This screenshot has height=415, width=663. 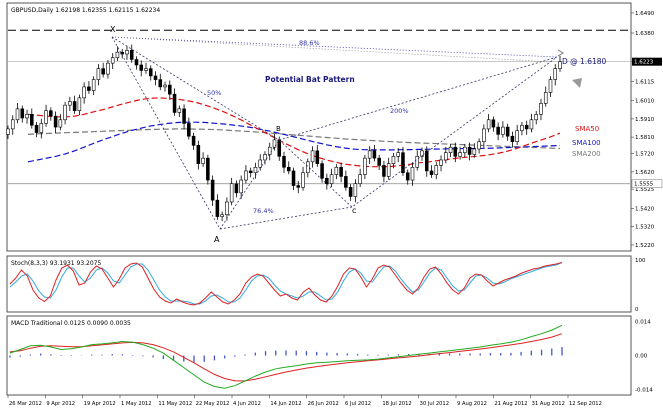 What do you see at coordinates (358, 404) in the screenshot?
I see `time-tick-label: 6 Jul 2012` at bounding box center [358, 404].